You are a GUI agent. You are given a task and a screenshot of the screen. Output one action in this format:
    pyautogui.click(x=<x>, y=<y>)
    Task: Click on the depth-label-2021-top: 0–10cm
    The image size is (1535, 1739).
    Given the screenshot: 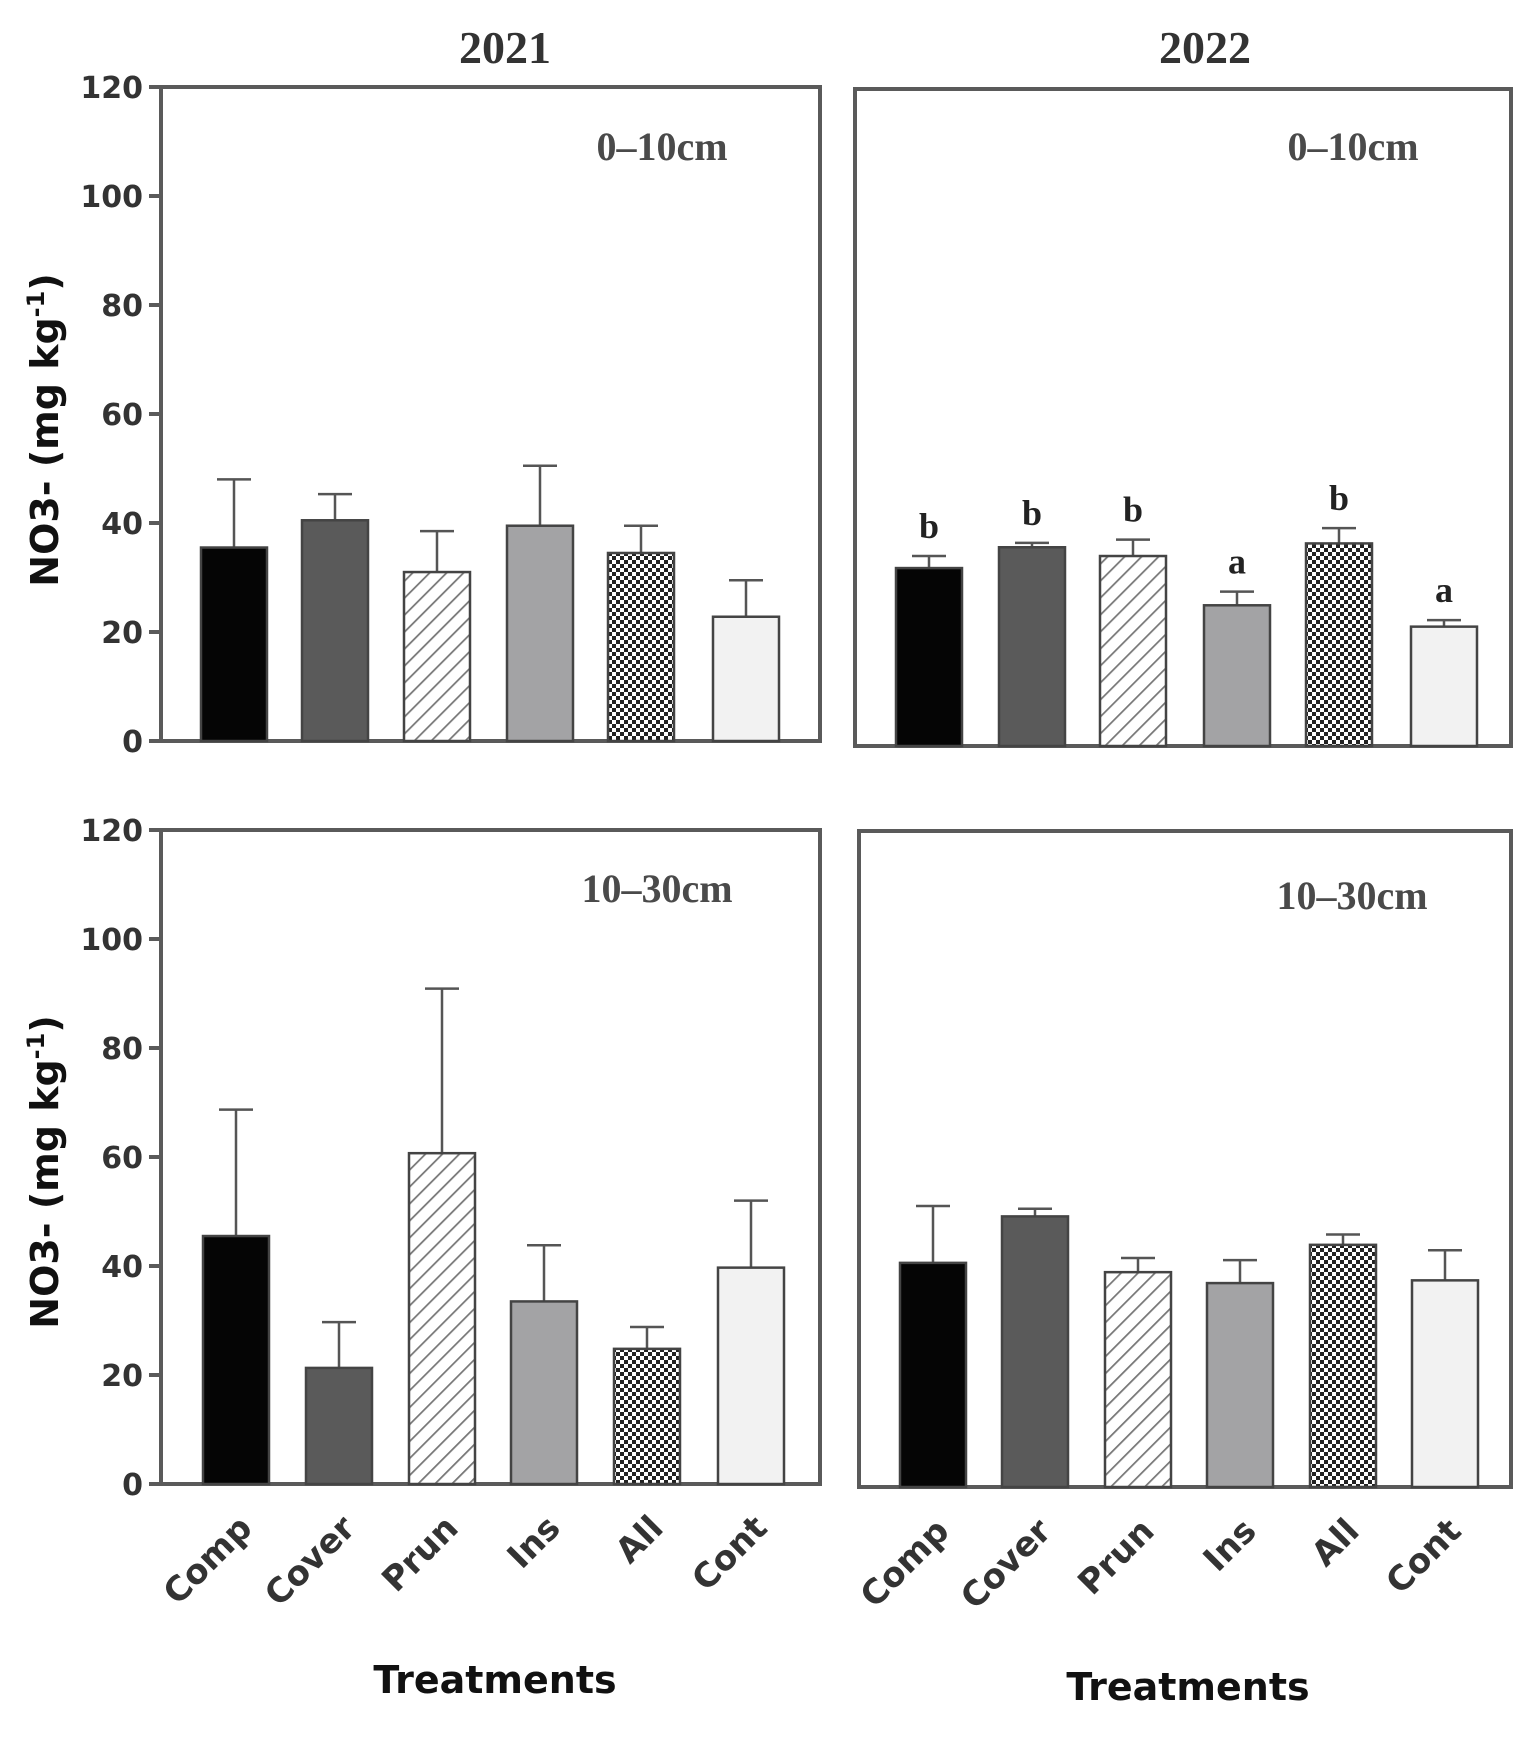 What is the action you would take?
    pyautogui.click(x=661, y=146)
    